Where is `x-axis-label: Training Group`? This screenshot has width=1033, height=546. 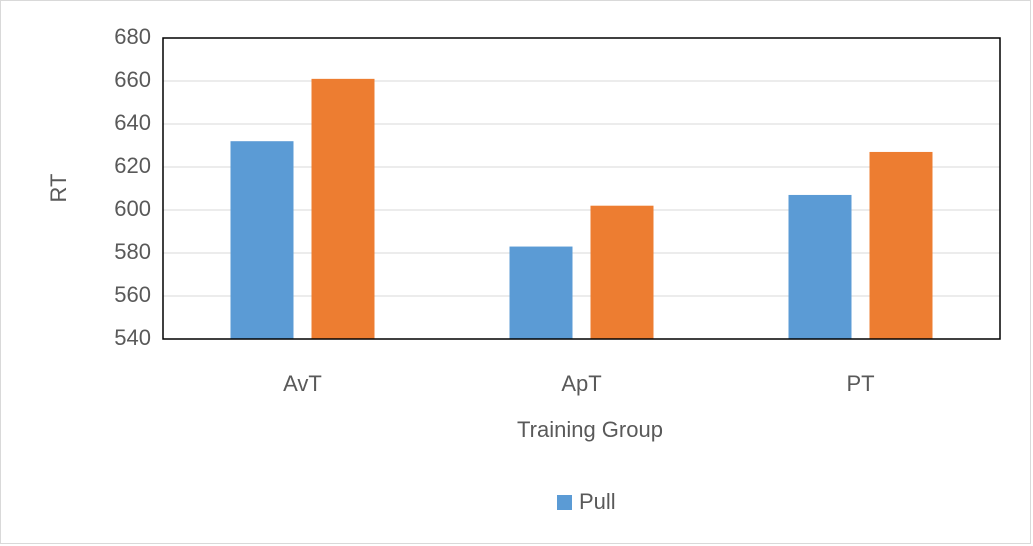
x-axis-label: Training Group is located at coordinates (590, 429).